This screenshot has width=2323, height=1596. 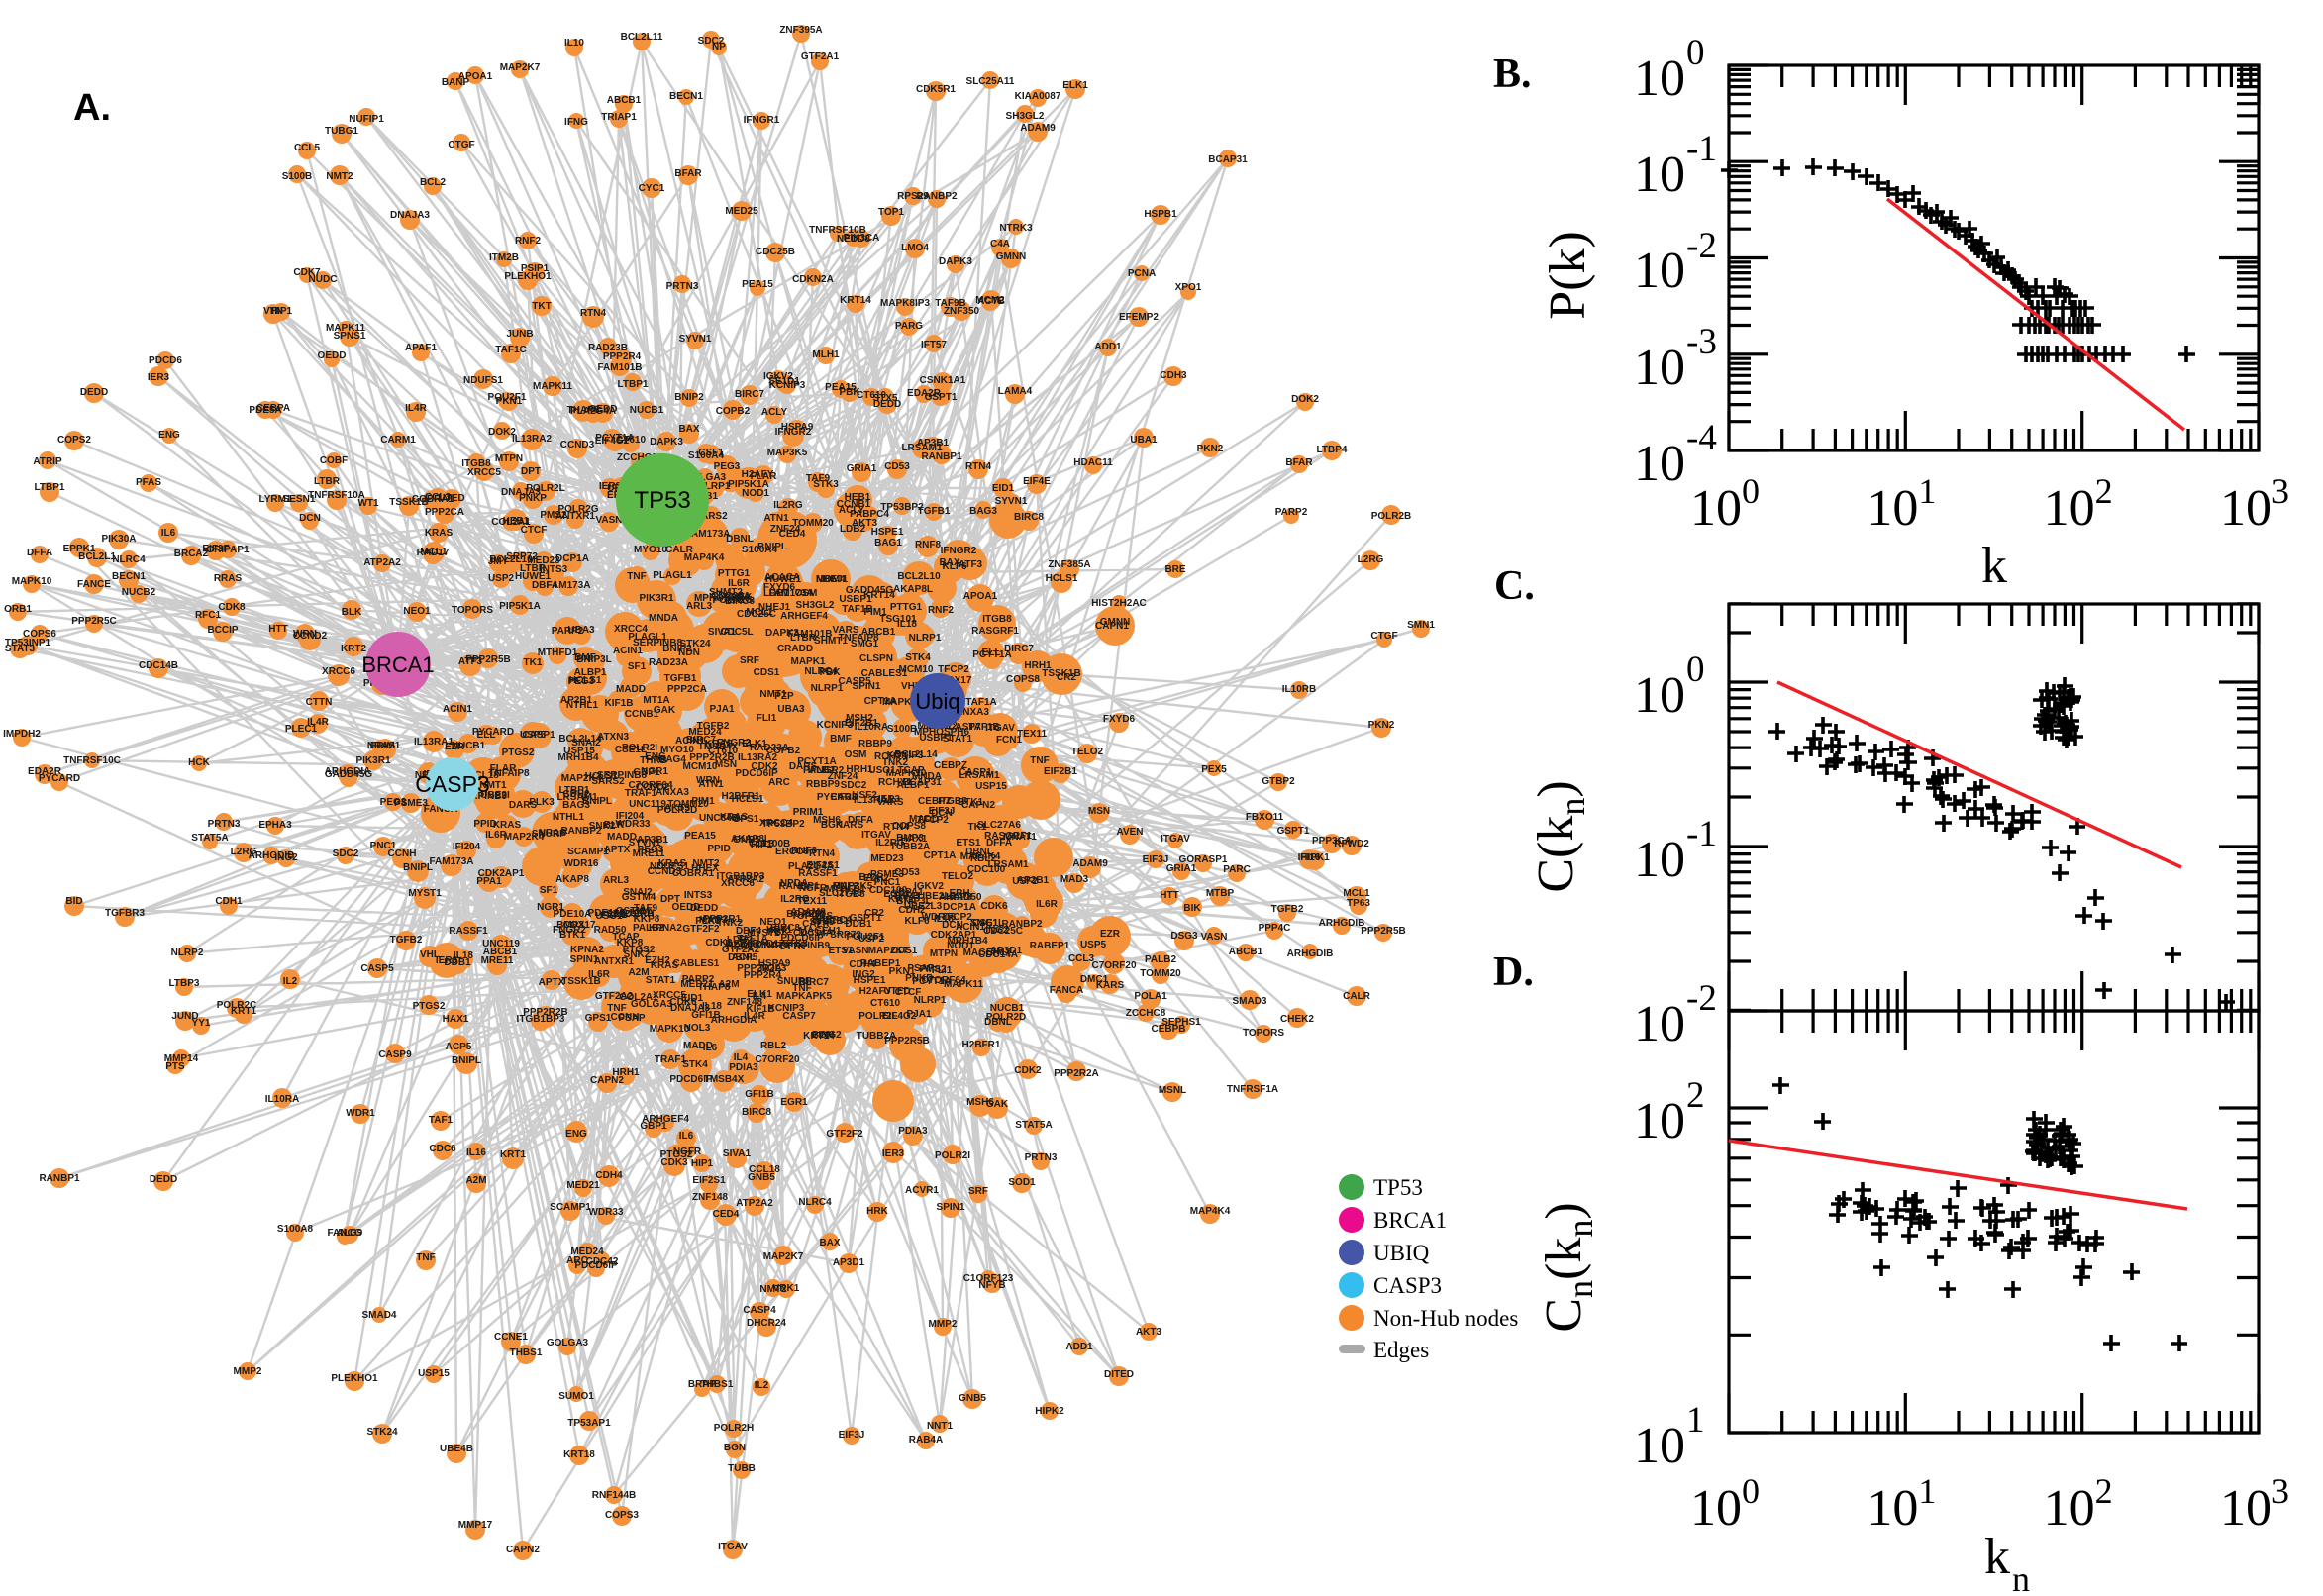 I want to click on svg-text: Ubiq, so click(x=937, y=701).